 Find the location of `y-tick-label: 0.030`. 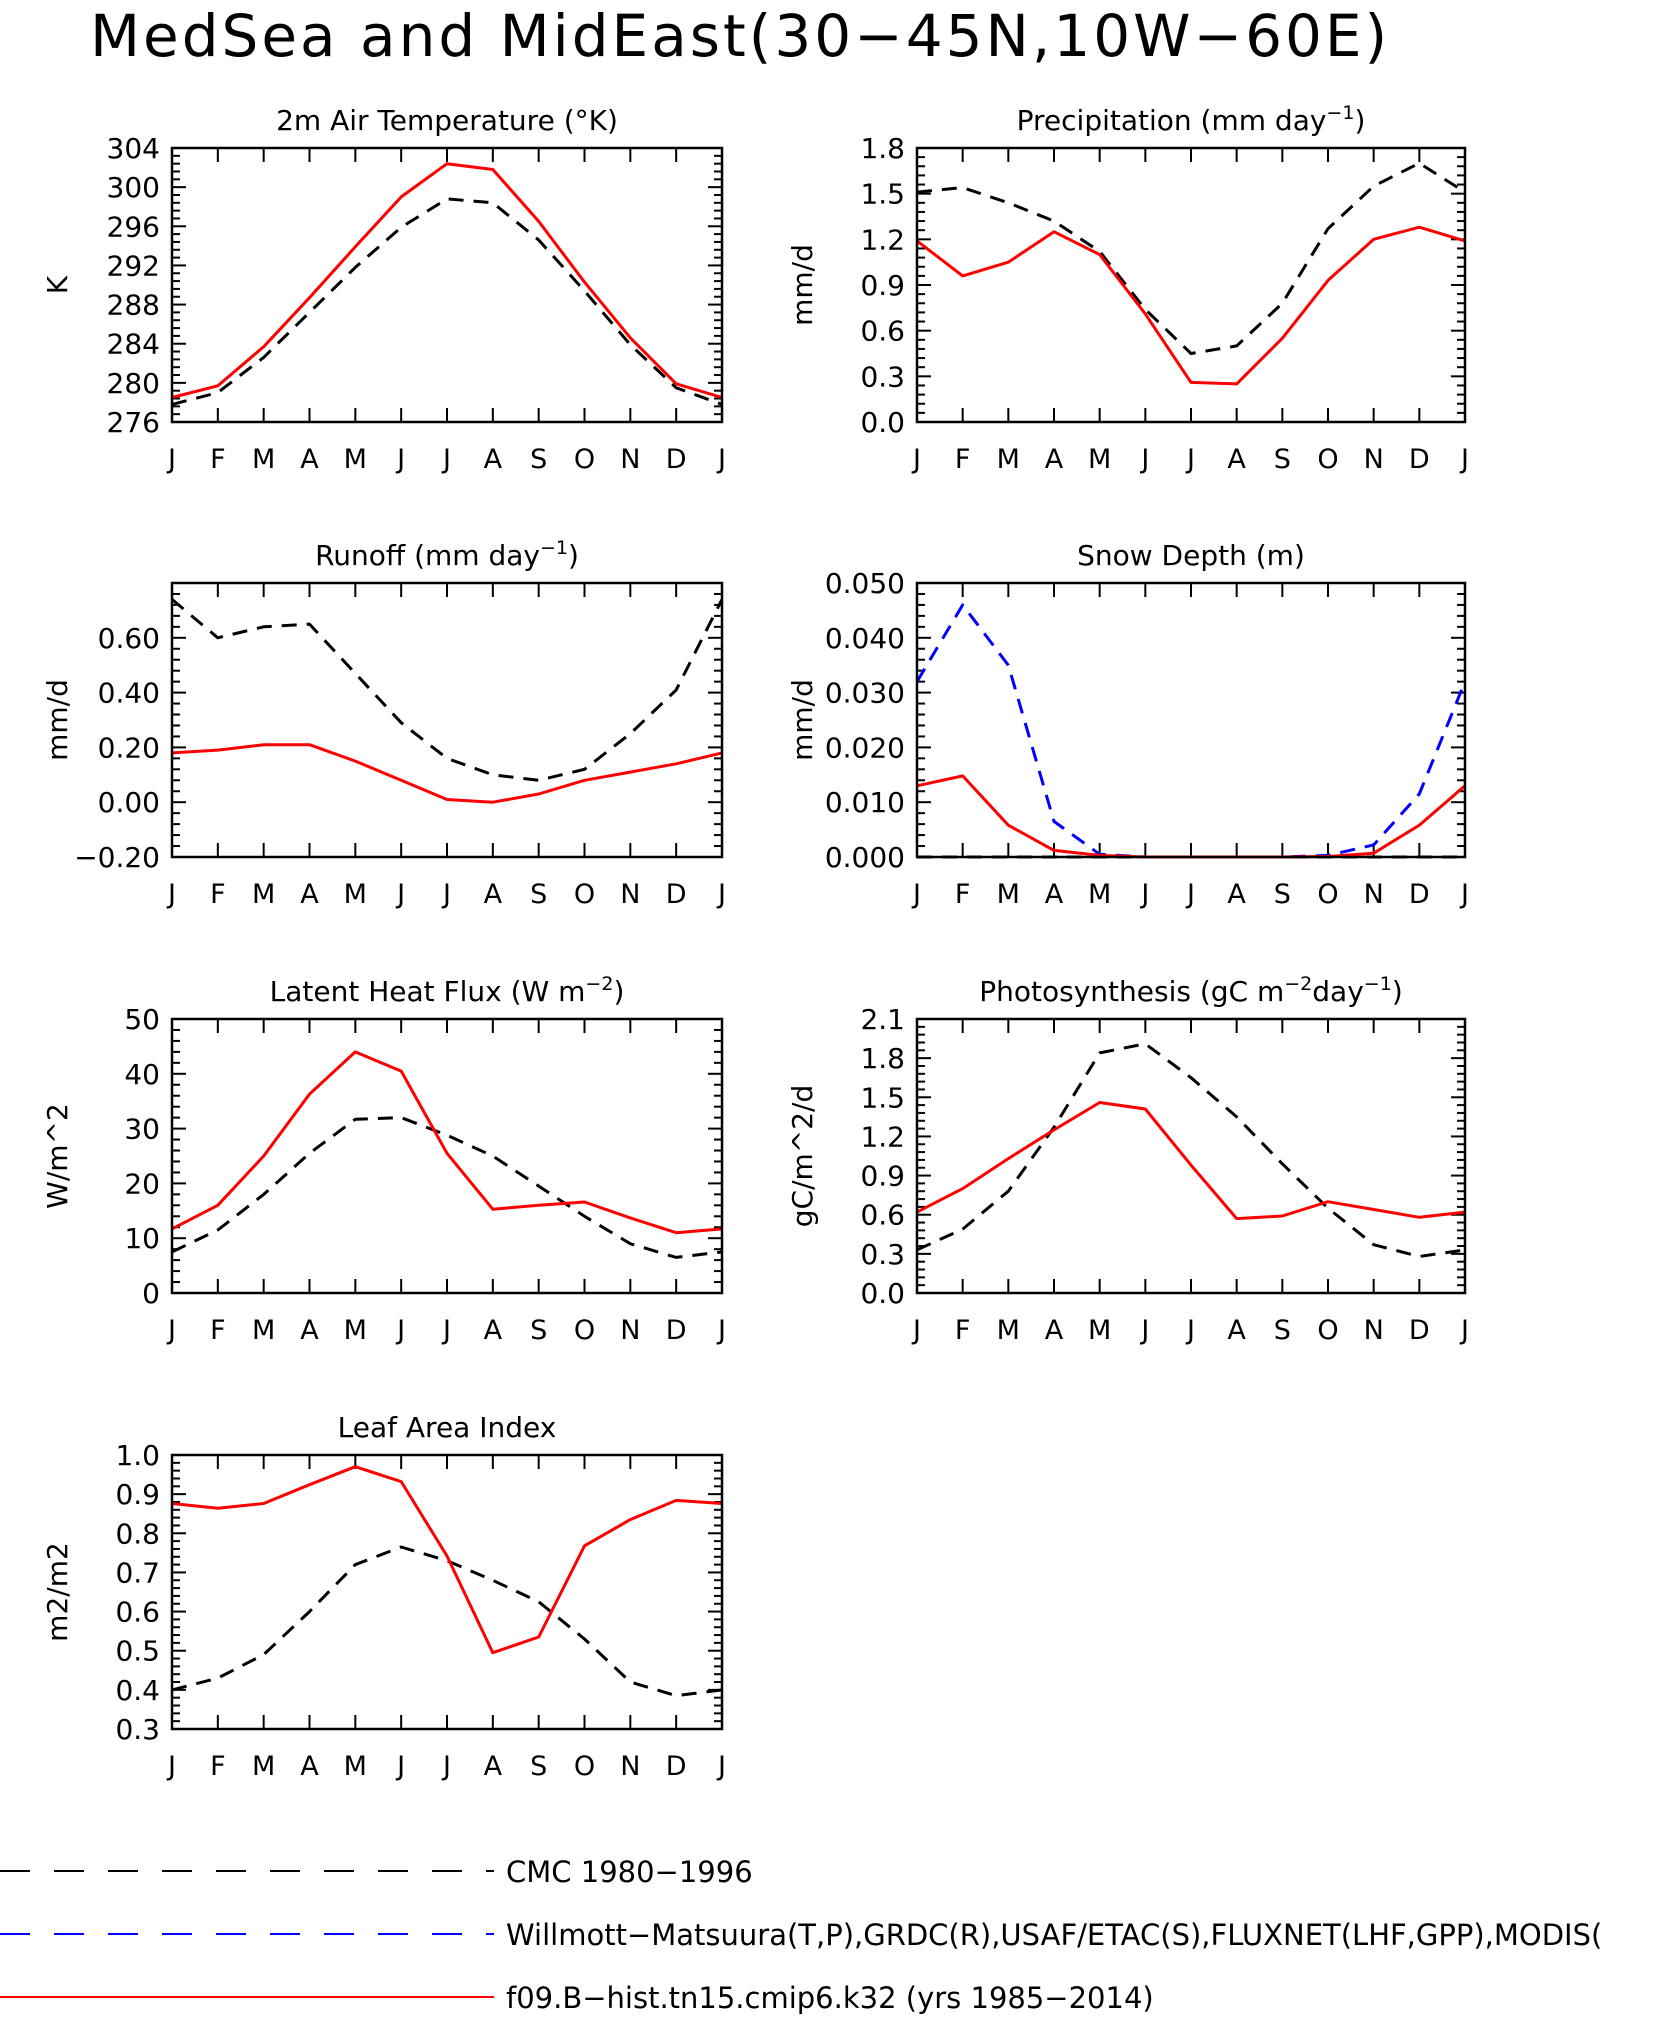

y-tick-label: 0.030 is located at coordinates (865, 693).